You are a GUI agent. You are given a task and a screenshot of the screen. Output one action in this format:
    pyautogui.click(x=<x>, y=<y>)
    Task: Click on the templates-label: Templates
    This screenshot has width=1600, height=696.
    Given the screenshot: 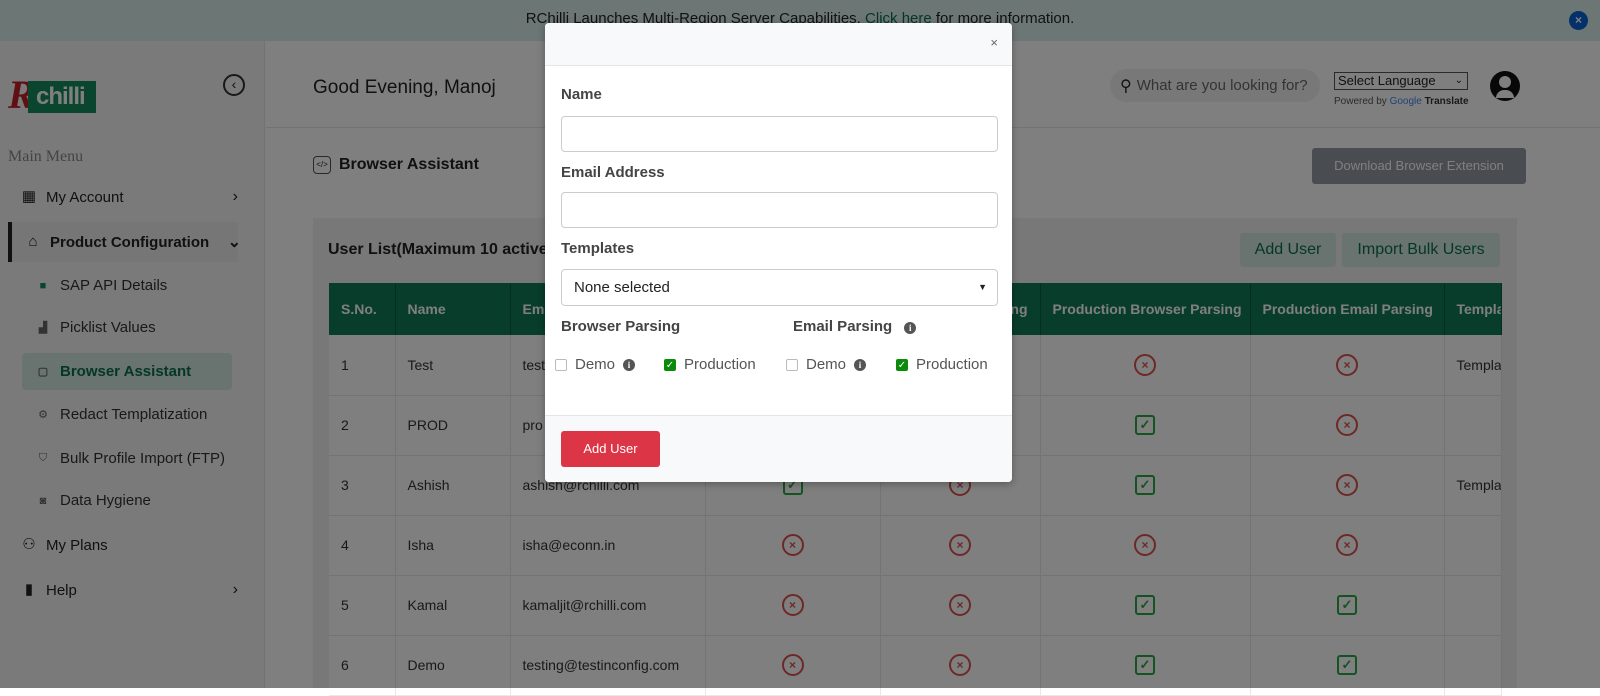 What is the action you would take?
    pyautogui.click(x=598, y=248)
    